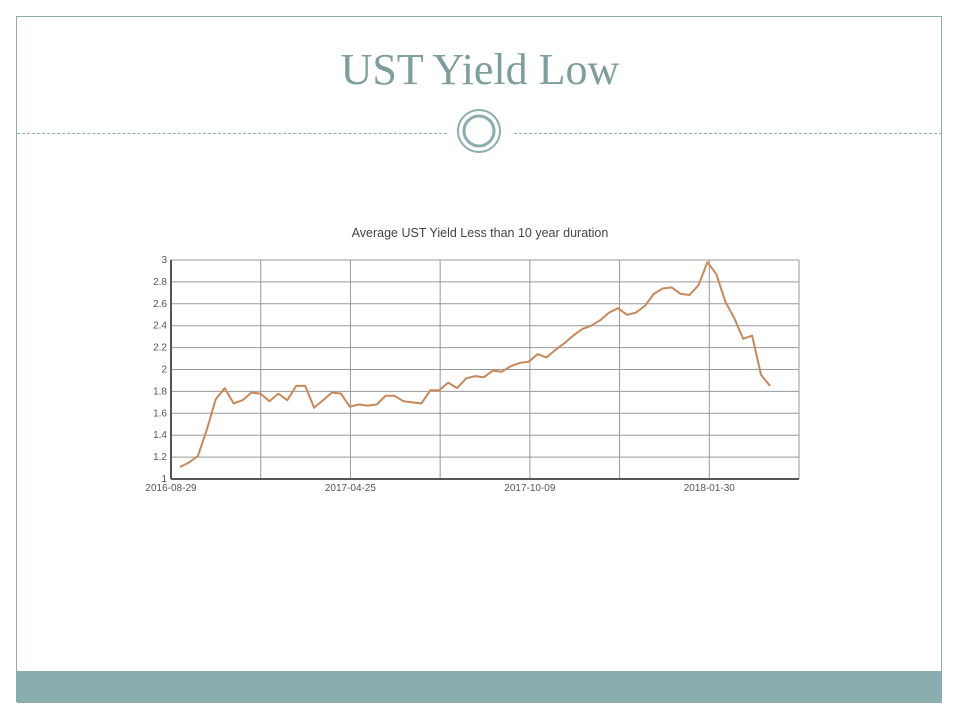 The image size is (960, 720). Describe the element at coordinates (164, 260) in the screenshot. I see `y-tick-label: 3` at that location.